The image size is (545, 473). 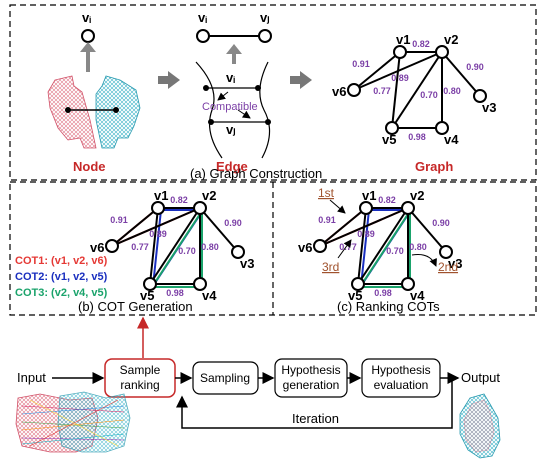 What do you see at coordinates (231, 129) in the screenshot?
I see `edge-inner-vj-label: vⱼ` at bounding box center [231, 129].